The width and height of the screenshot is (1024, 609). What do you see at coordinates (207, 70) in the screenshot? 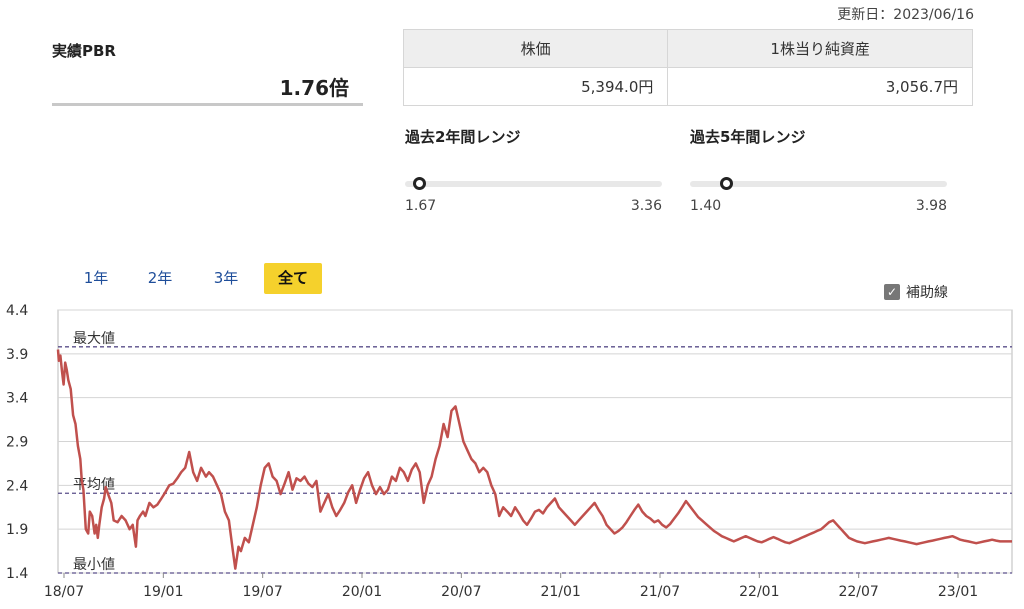
I see `pbr-summary: 実績PBR 1.76倍` at bounding box center [207, 70].